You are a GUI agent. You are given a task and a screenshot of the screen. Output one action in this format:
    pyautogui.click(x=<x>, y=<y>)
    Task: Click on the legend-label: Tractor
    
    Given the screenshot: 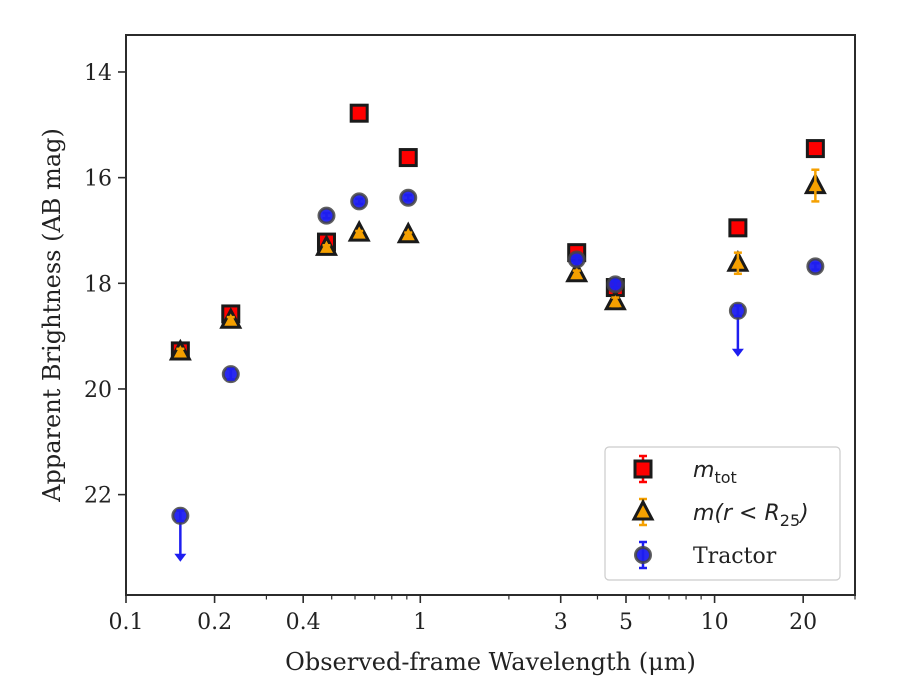 What is the action you would take?
    pyautogui.click(x=735, y=556)
    